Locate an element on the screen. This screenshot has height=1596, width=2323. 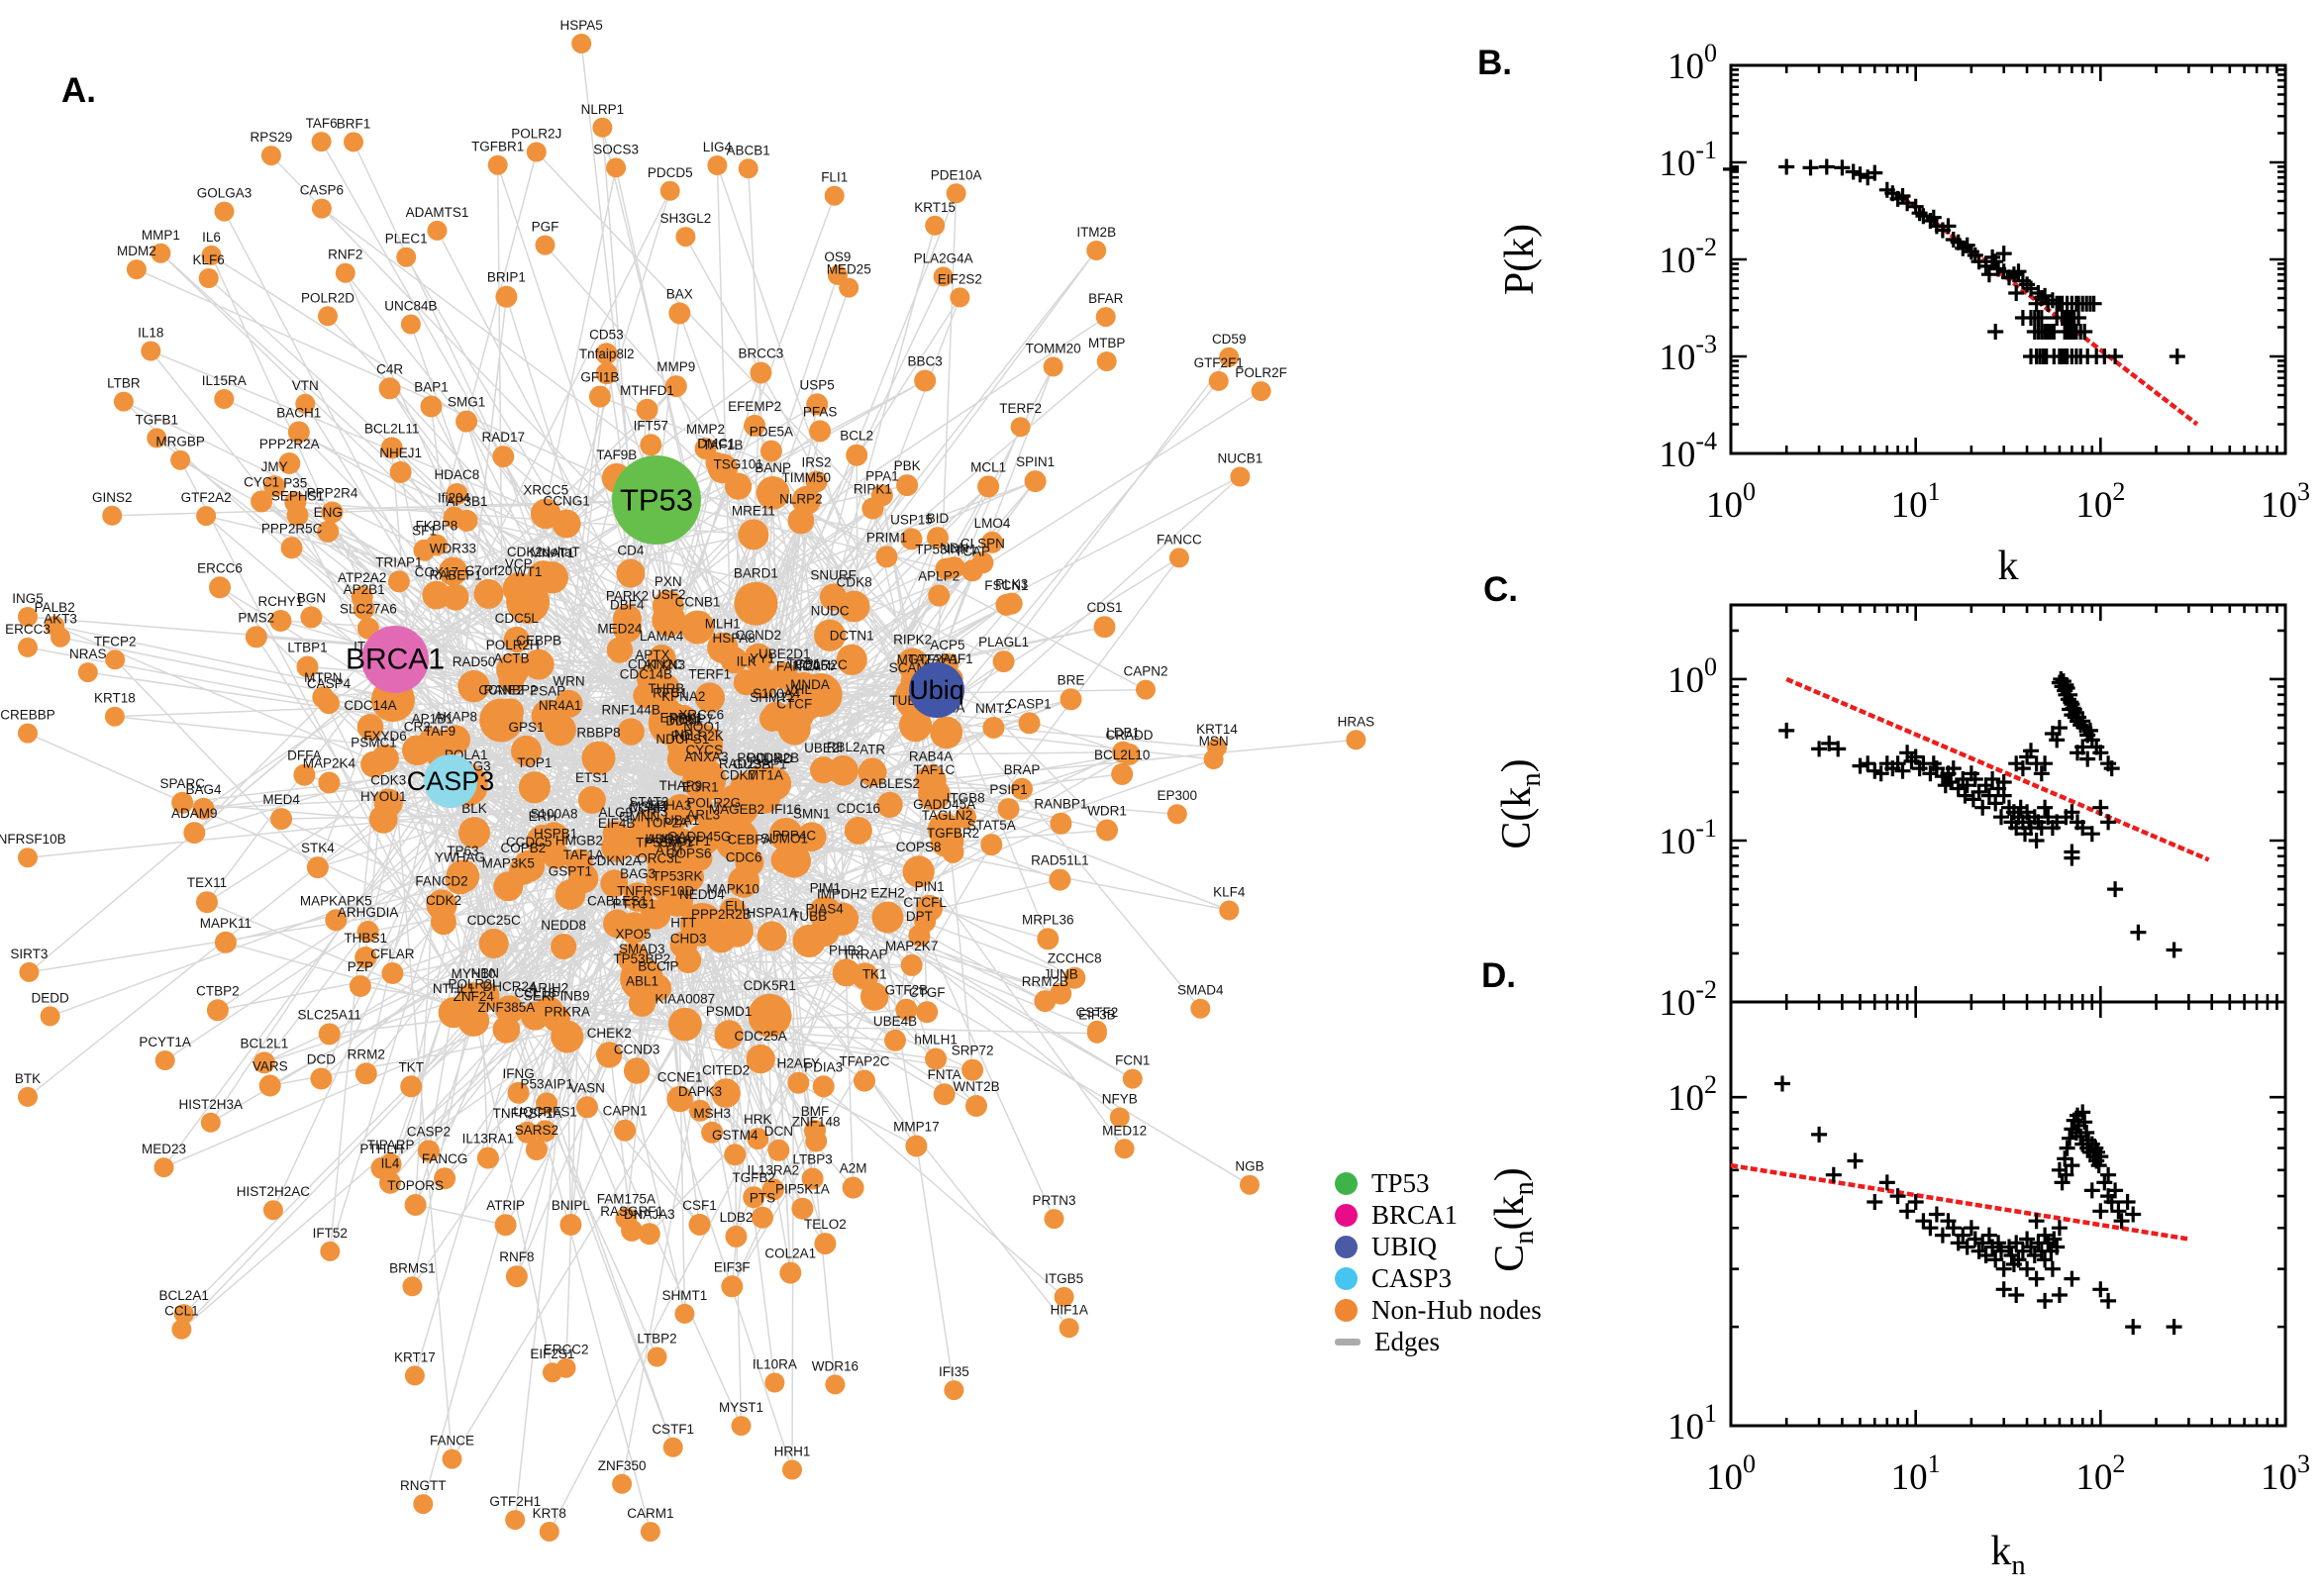
gene-label: AP2B1 is located at coordinates (364, 589).